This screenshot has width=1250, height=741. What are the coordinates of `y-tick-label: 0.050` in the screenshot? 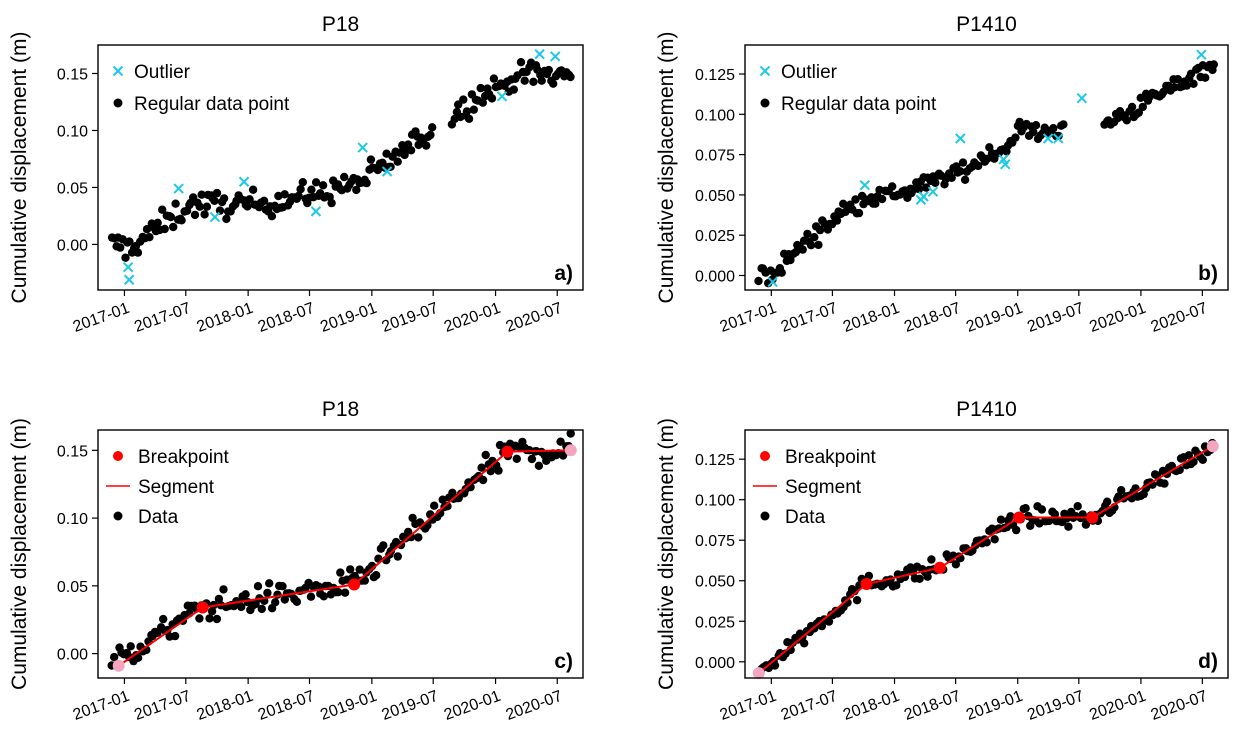 It's located at (715, 196).